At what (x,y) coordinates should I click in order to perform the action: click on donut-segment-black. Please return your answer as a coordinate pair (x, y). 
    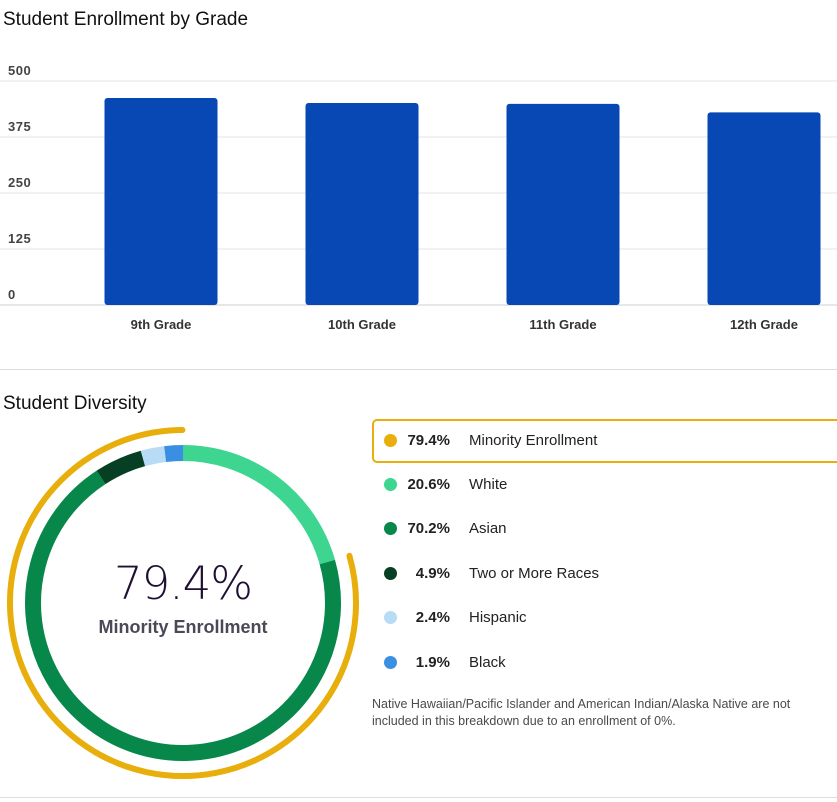
    Looking at the image, I should click on (174, 454).